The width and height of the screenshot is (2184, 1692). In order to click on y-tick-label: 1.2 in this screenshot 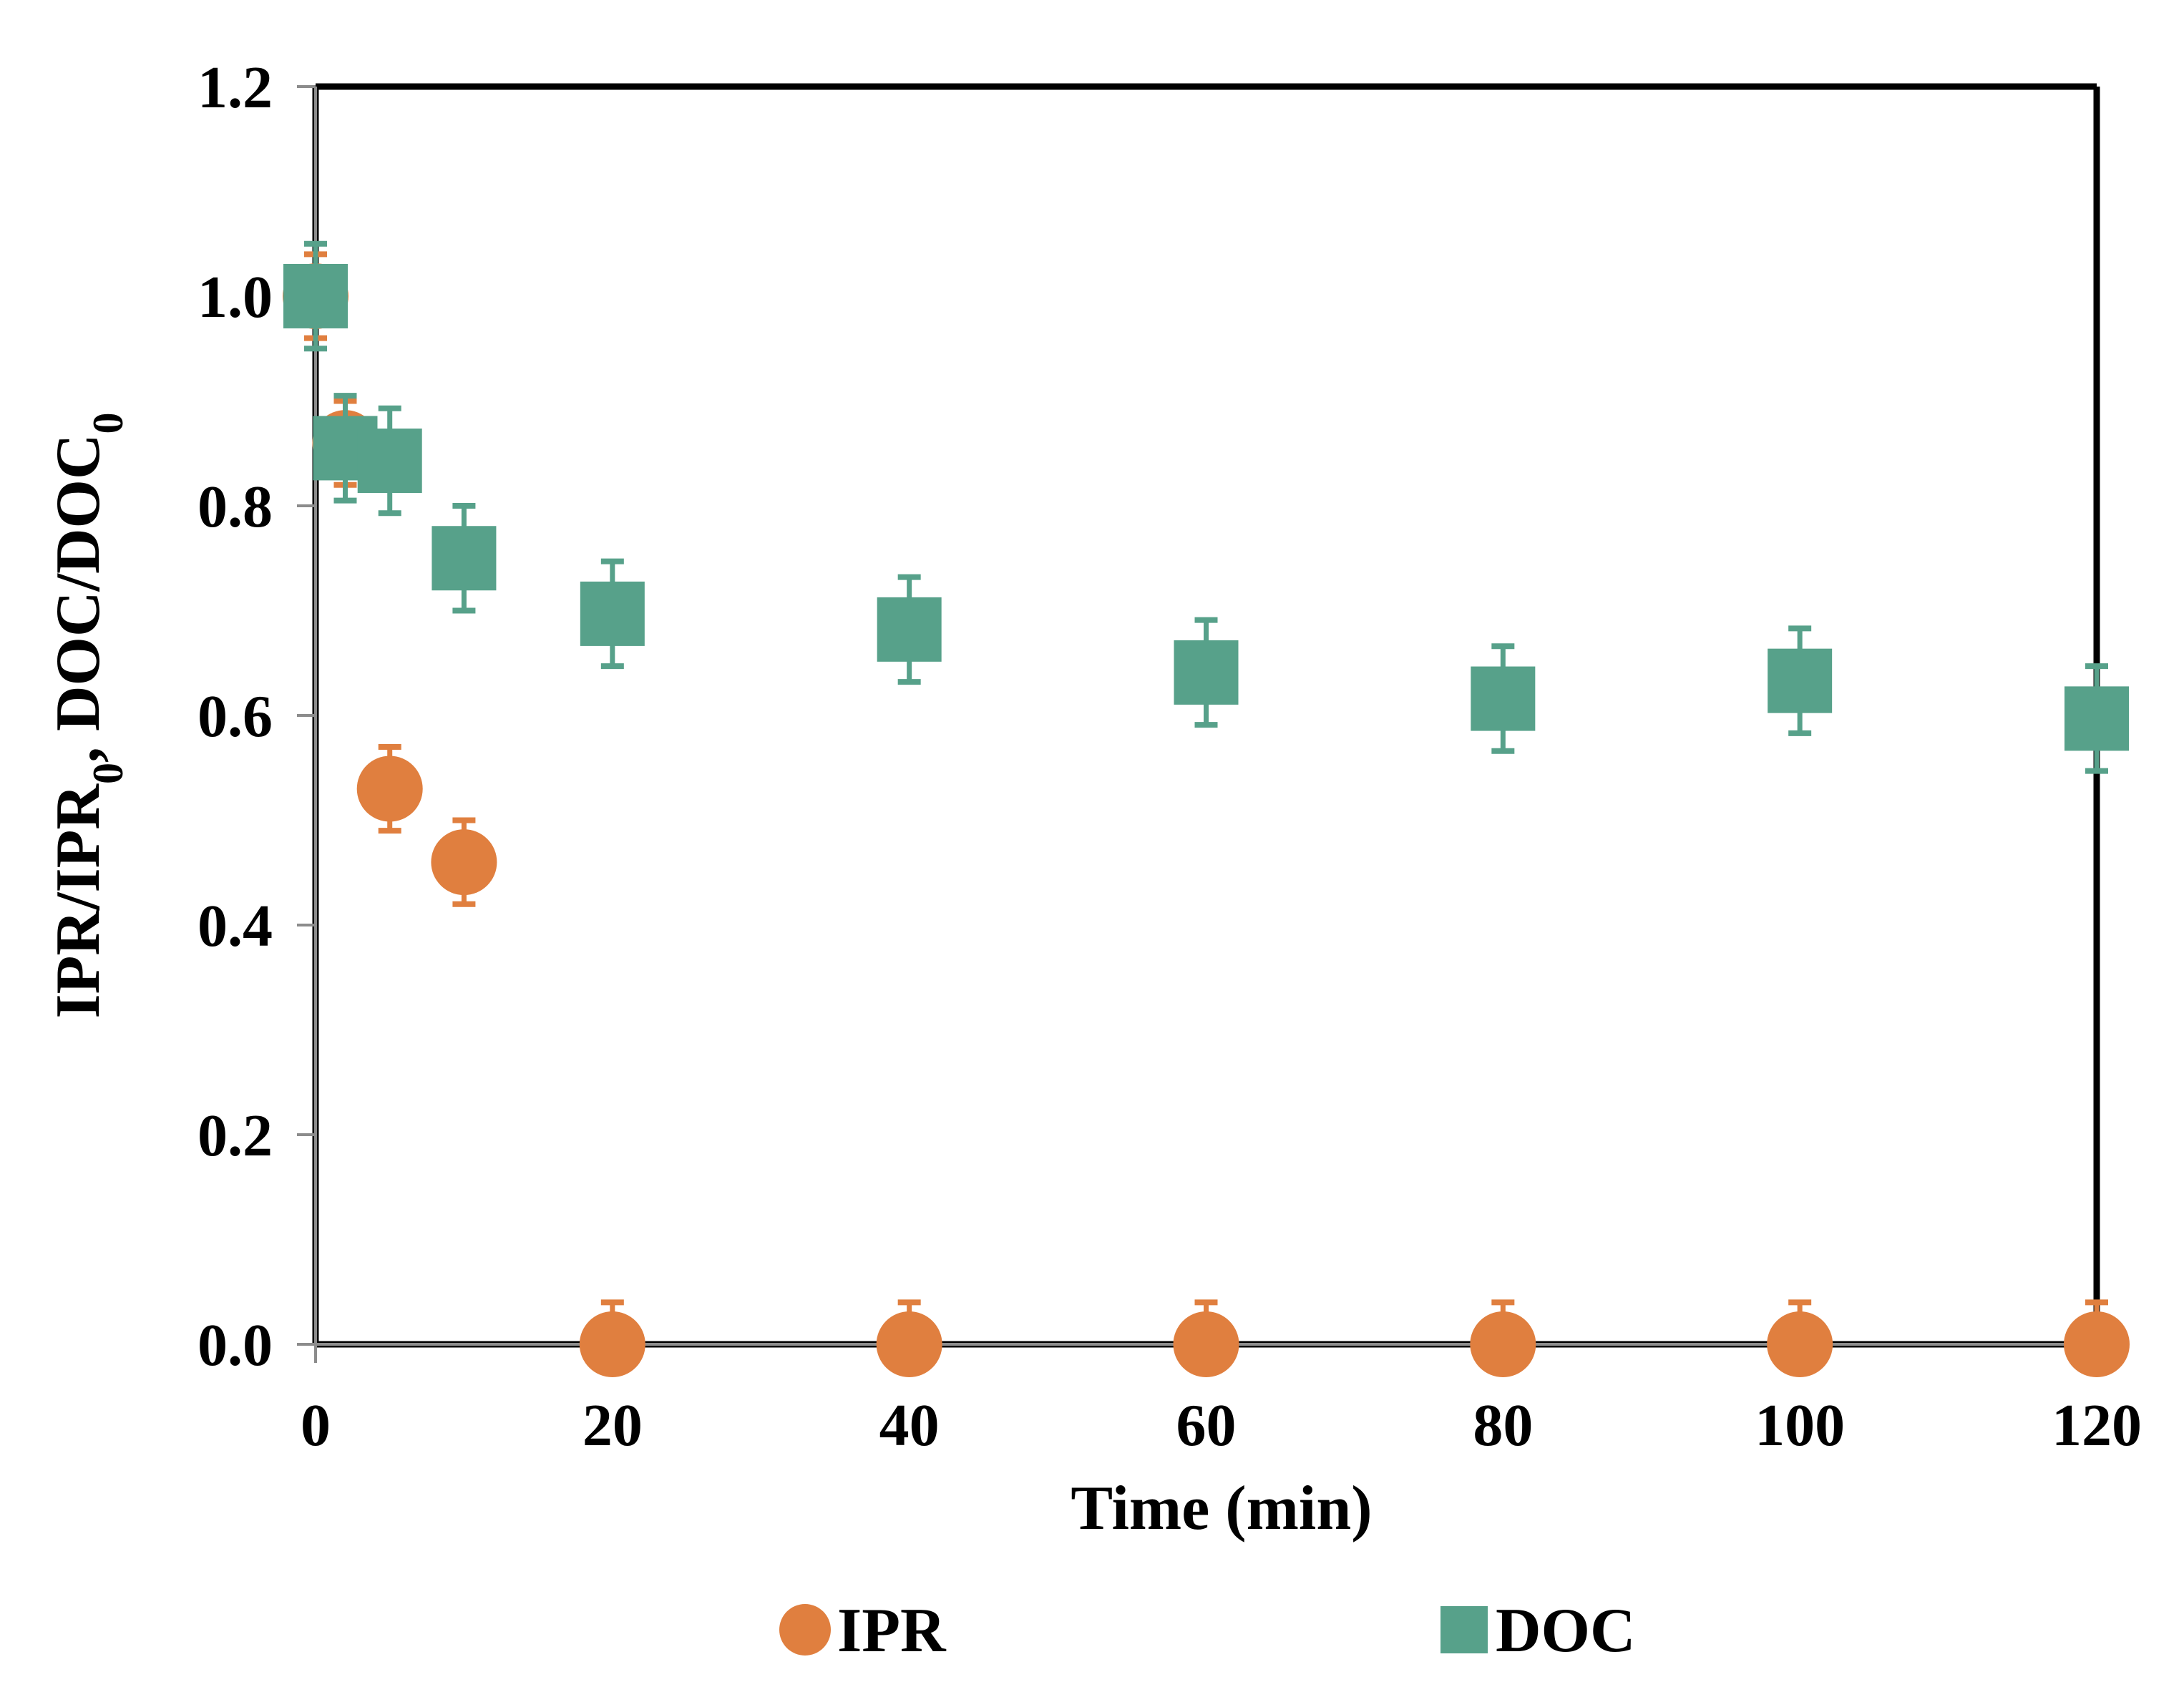, I will do `click(235, 87)`.